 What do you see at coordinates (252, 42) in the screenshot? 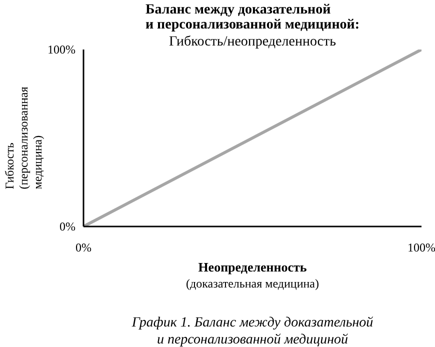
I see `chart-subtitle: Гибкость/неопределенность` at bounding box center [252, 42].